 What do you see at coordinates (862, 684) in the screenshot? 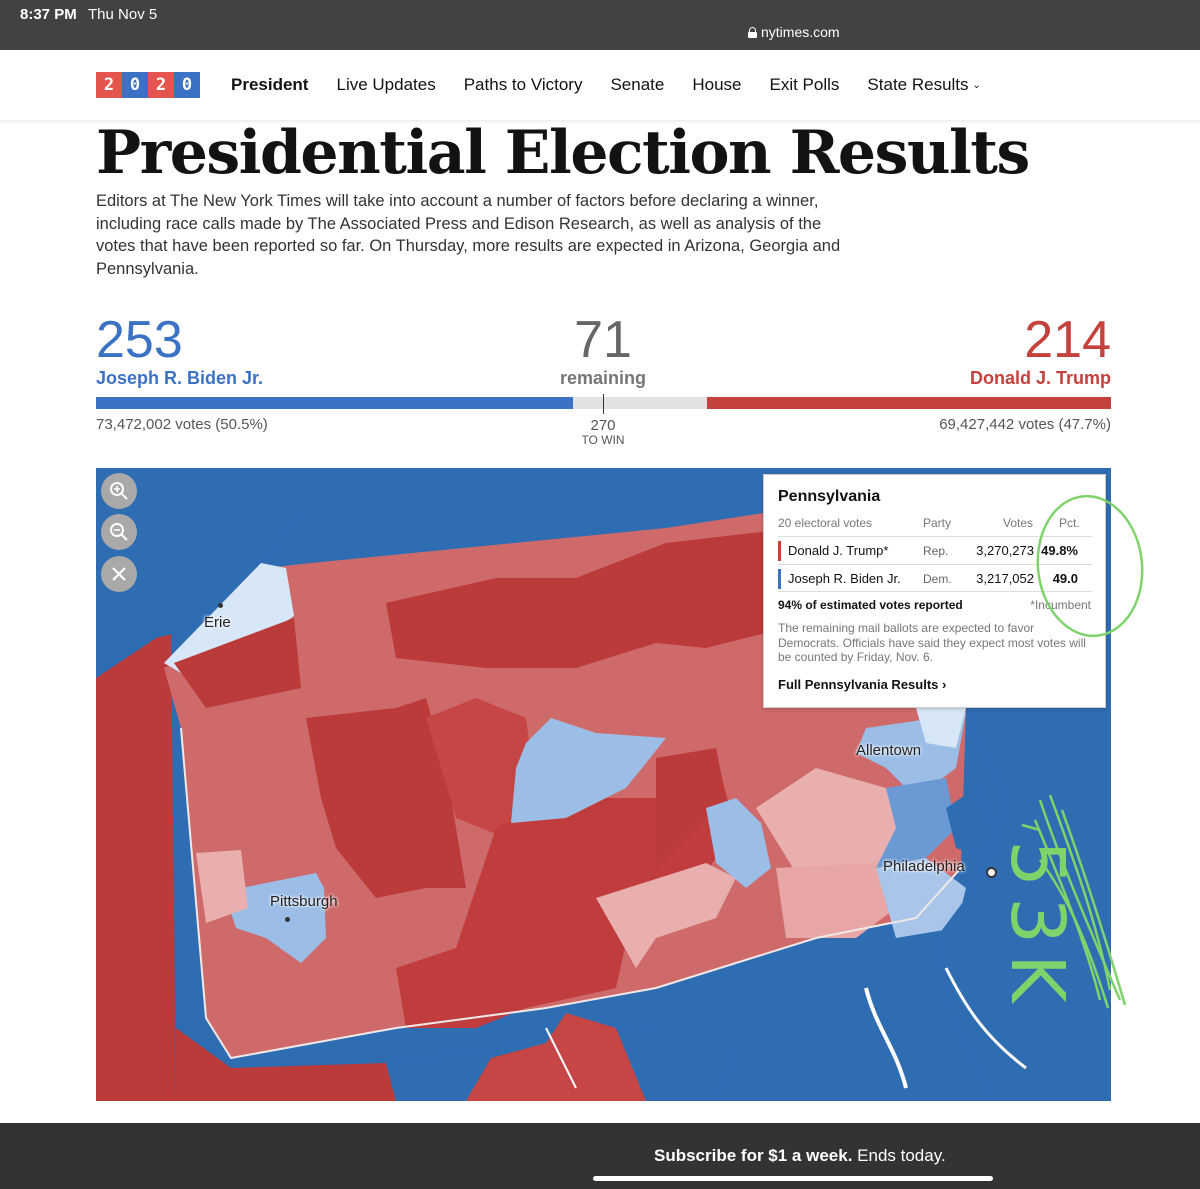
I see `full-results-link: Full Pennsylvania Results ›` at bounding box center [862, 684].